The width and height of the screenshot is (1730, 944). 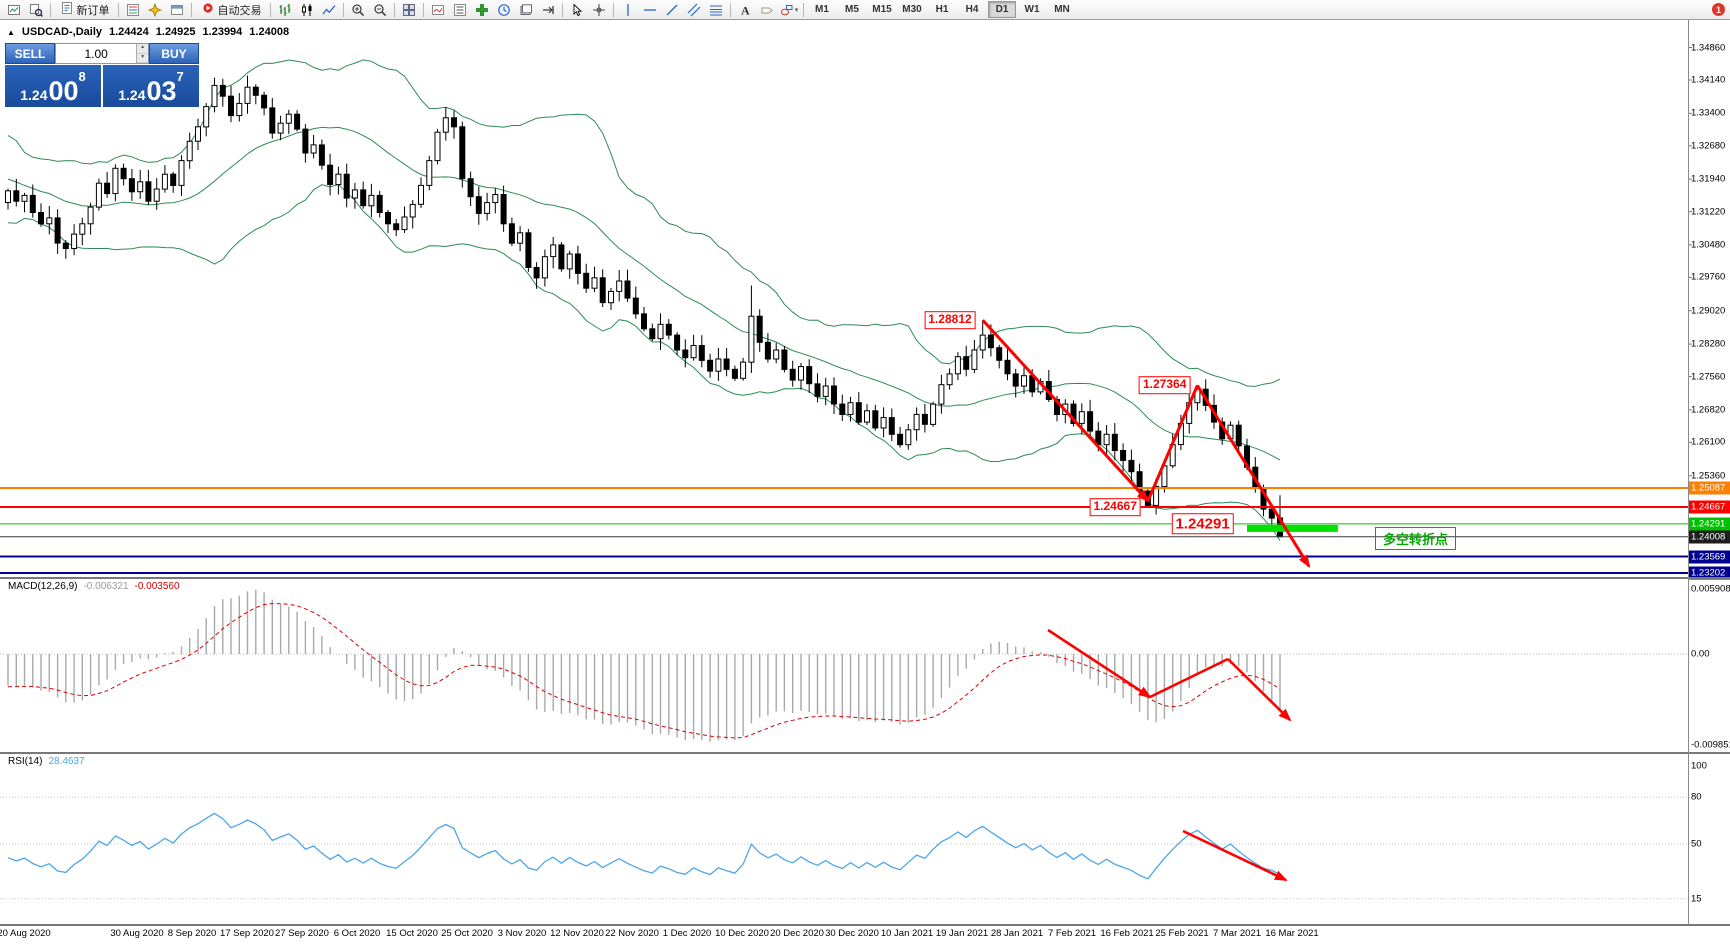 What do you see at coordinates (1709, 488) in the screenshot?
I see `price-level-badge: 1.25087` at bounding box center [1709, 488].